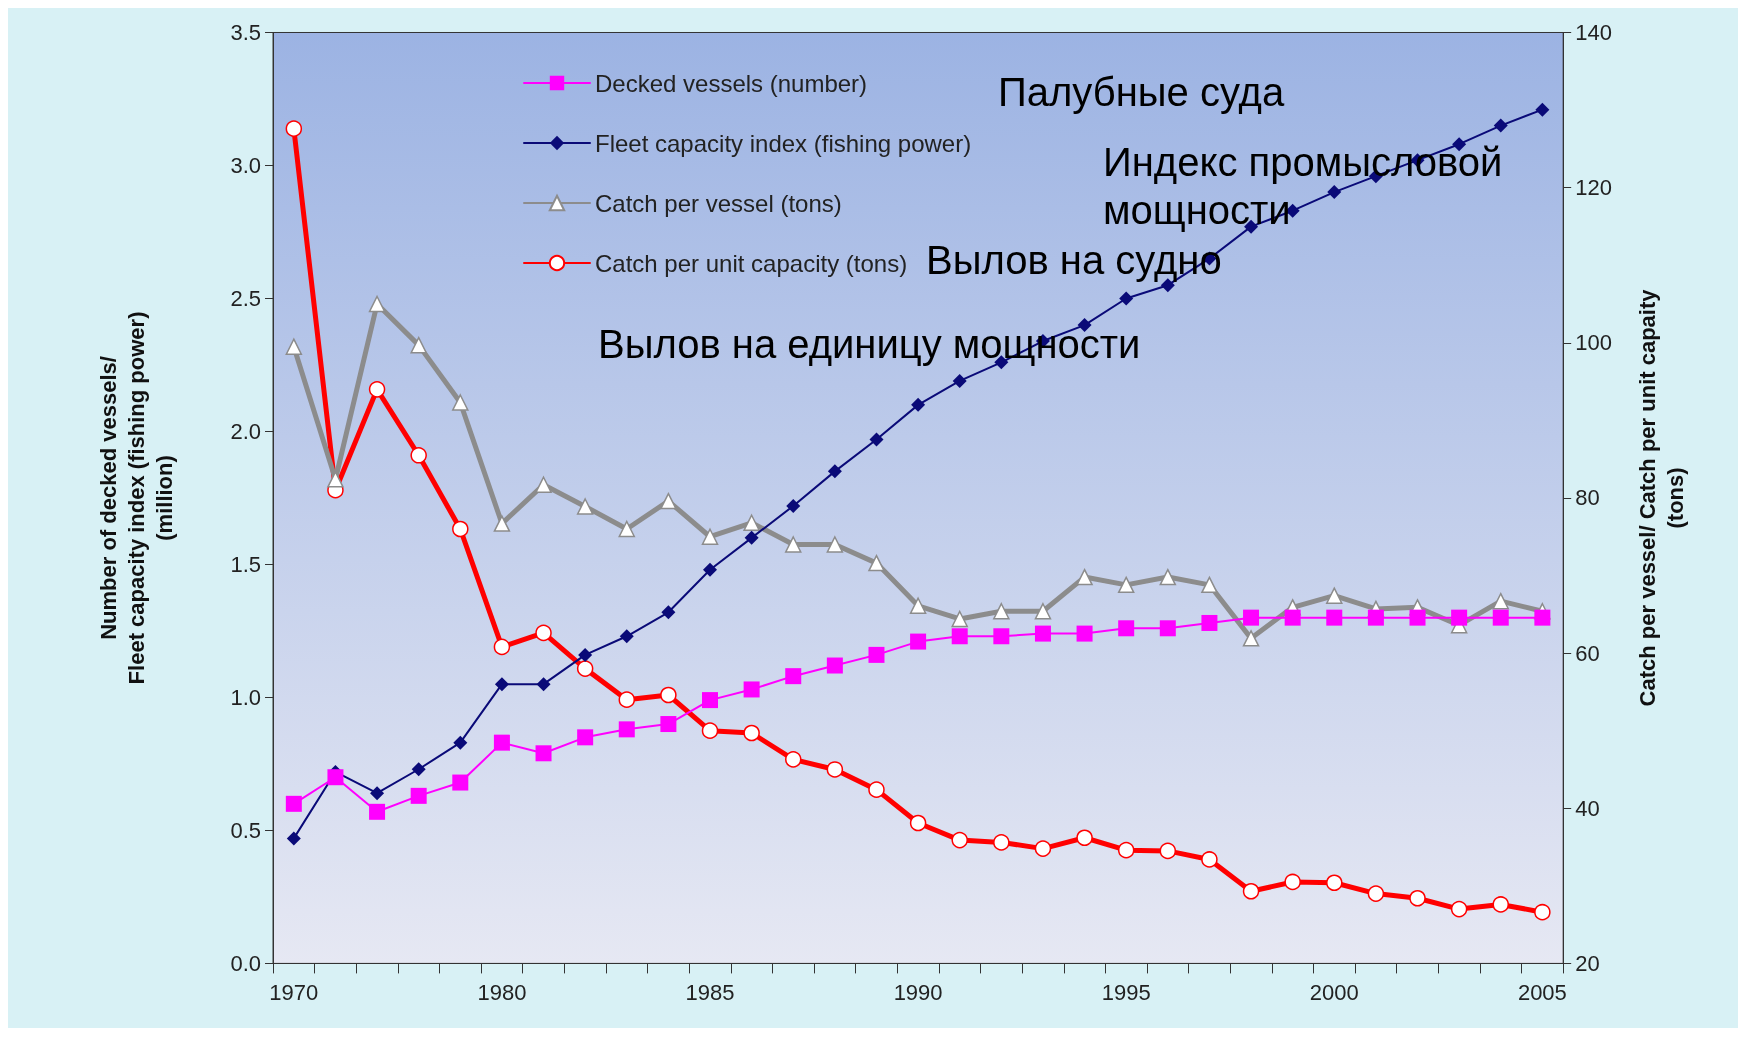  I want to click on y-tick-label: 0.0, so click(246, 963).